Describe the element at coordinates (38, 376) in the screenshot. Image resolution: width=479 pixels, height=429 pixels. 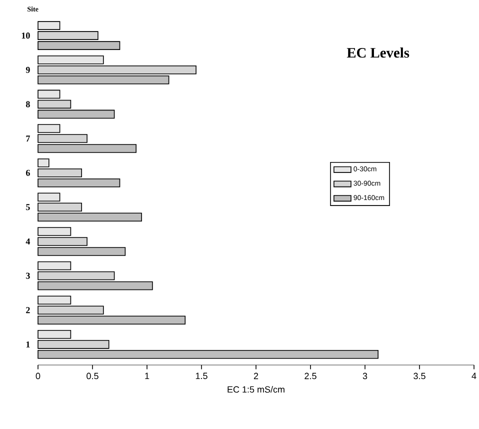
I see `x-tick-label: 0` at that location.